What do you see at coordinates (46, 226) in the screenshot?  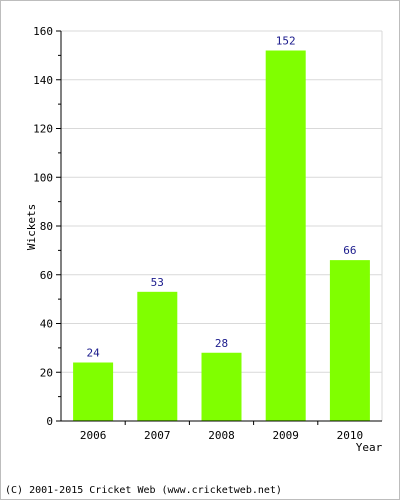 I see `y-tick-label: 80` at bounding box center [46, 226].